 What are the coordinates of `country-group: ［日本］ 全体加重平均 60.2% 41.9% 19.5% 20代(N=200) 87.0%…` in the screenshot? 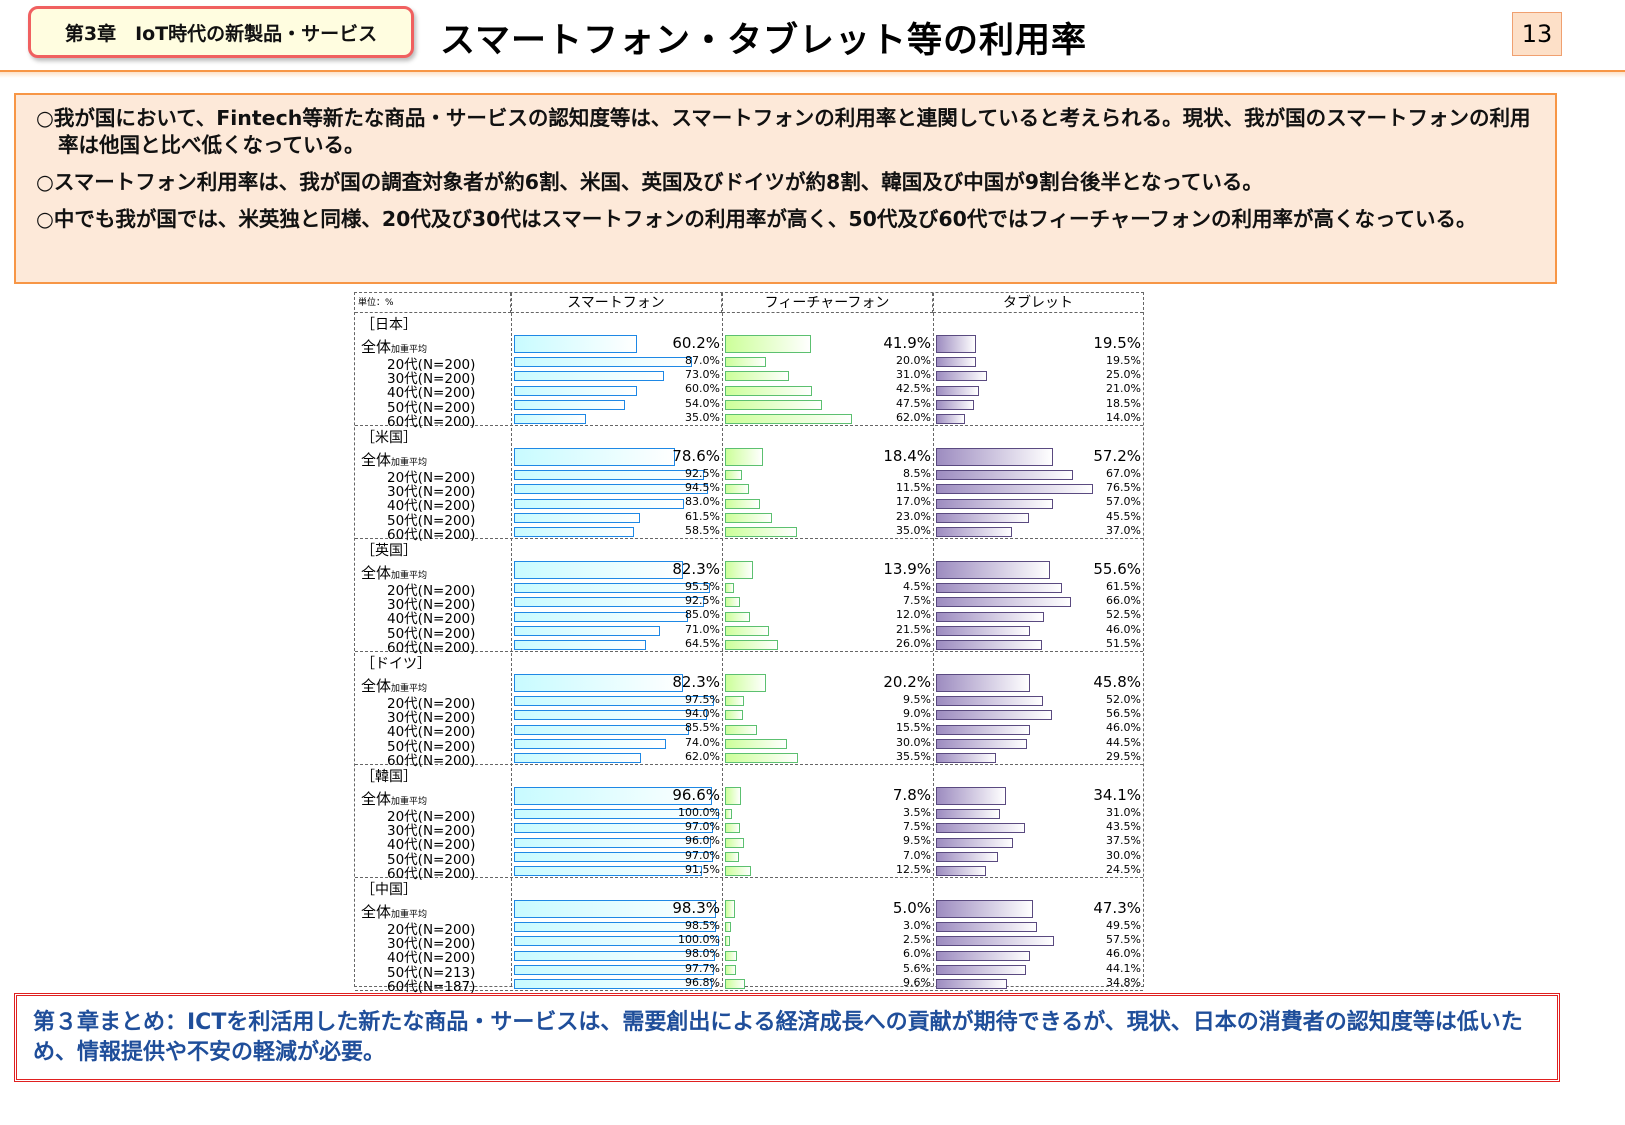 It's located at (749, 371).